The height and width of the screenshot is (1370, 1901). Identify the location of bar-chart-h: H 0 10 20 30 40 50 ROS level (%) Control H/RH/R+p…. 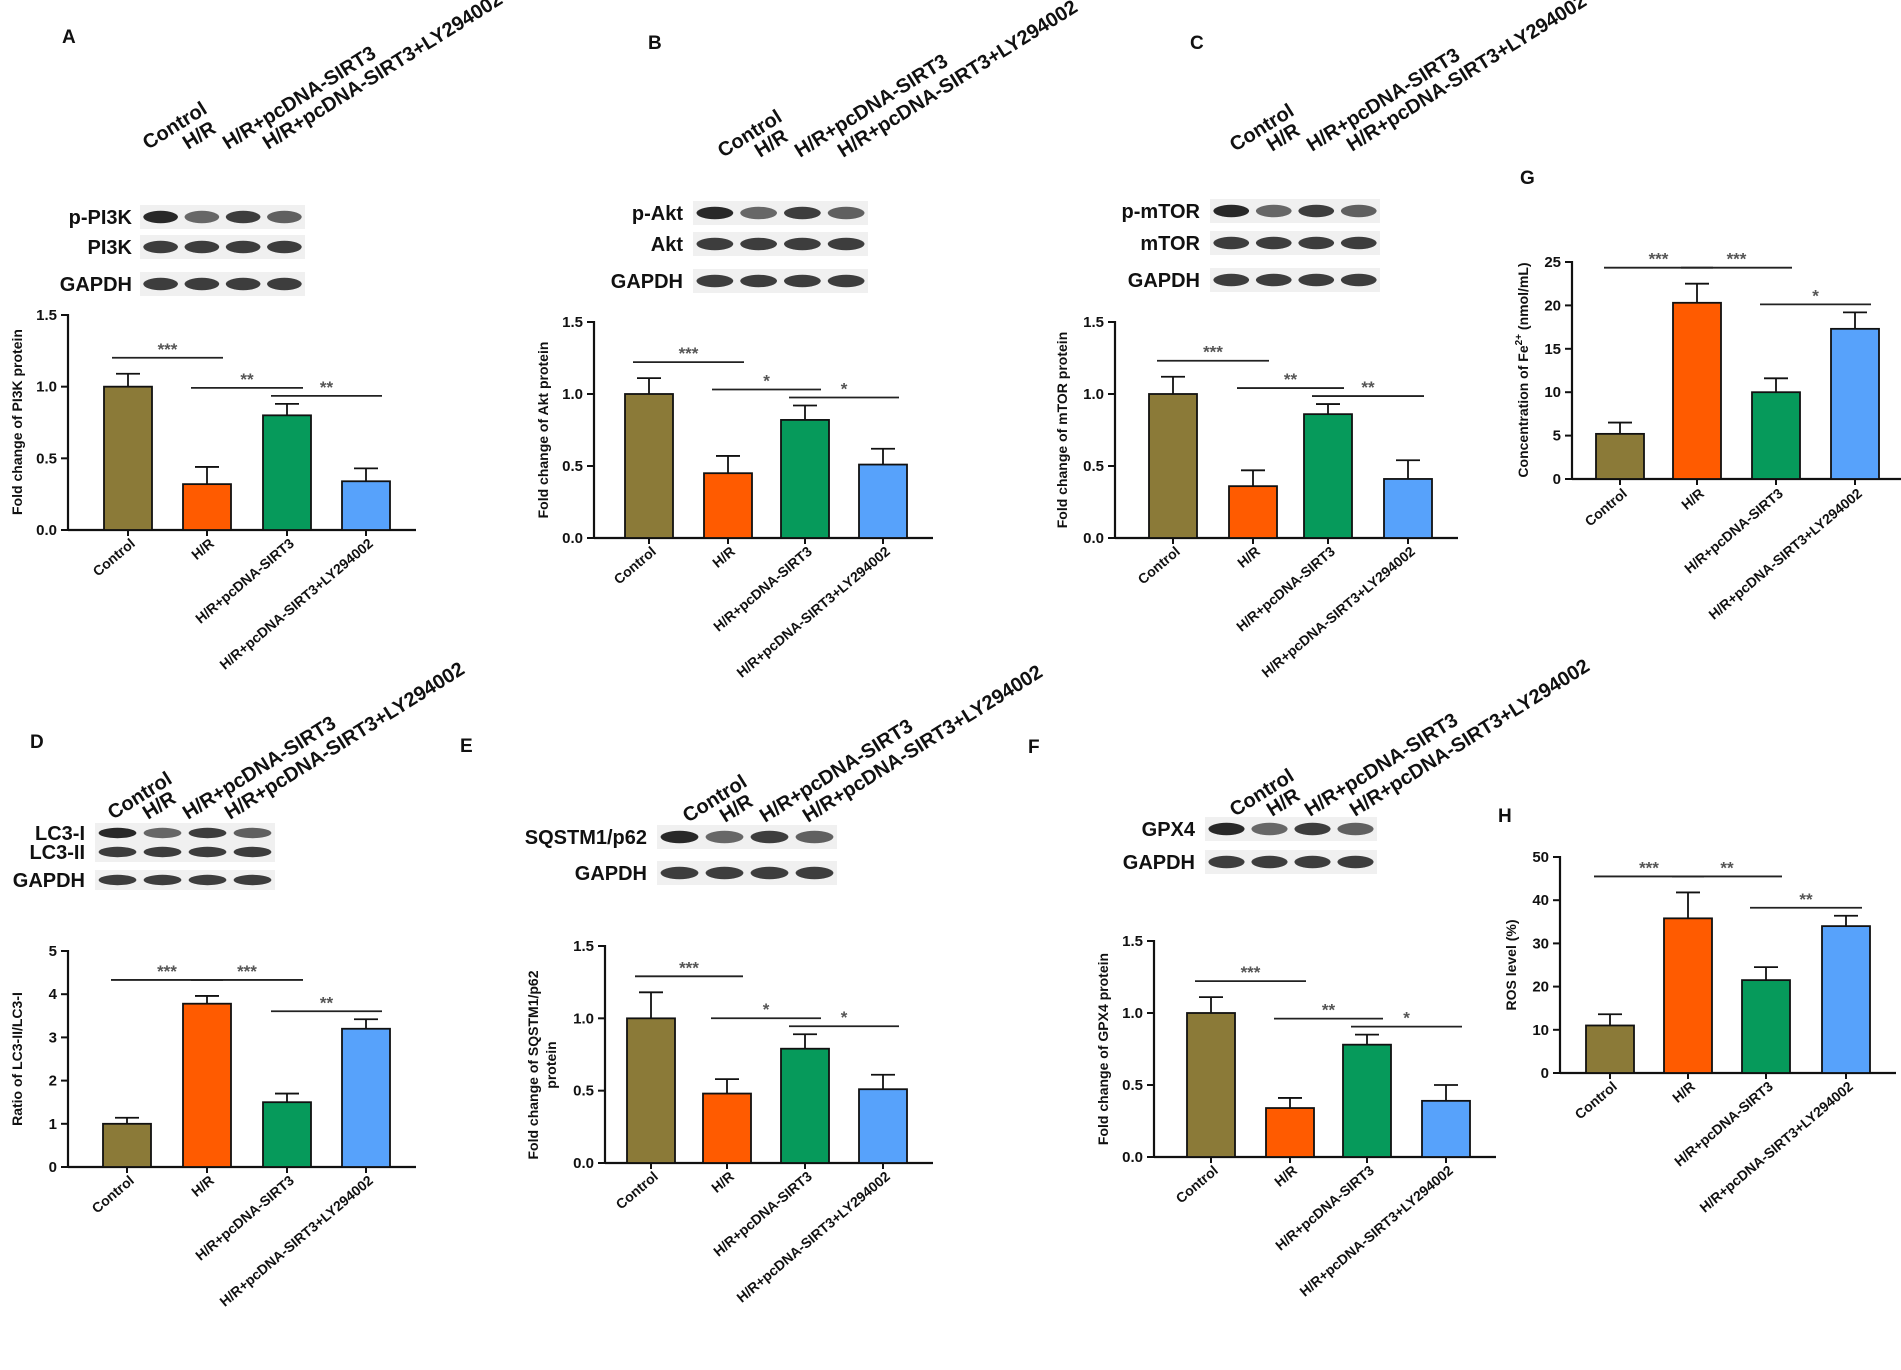
(1697, 1011).